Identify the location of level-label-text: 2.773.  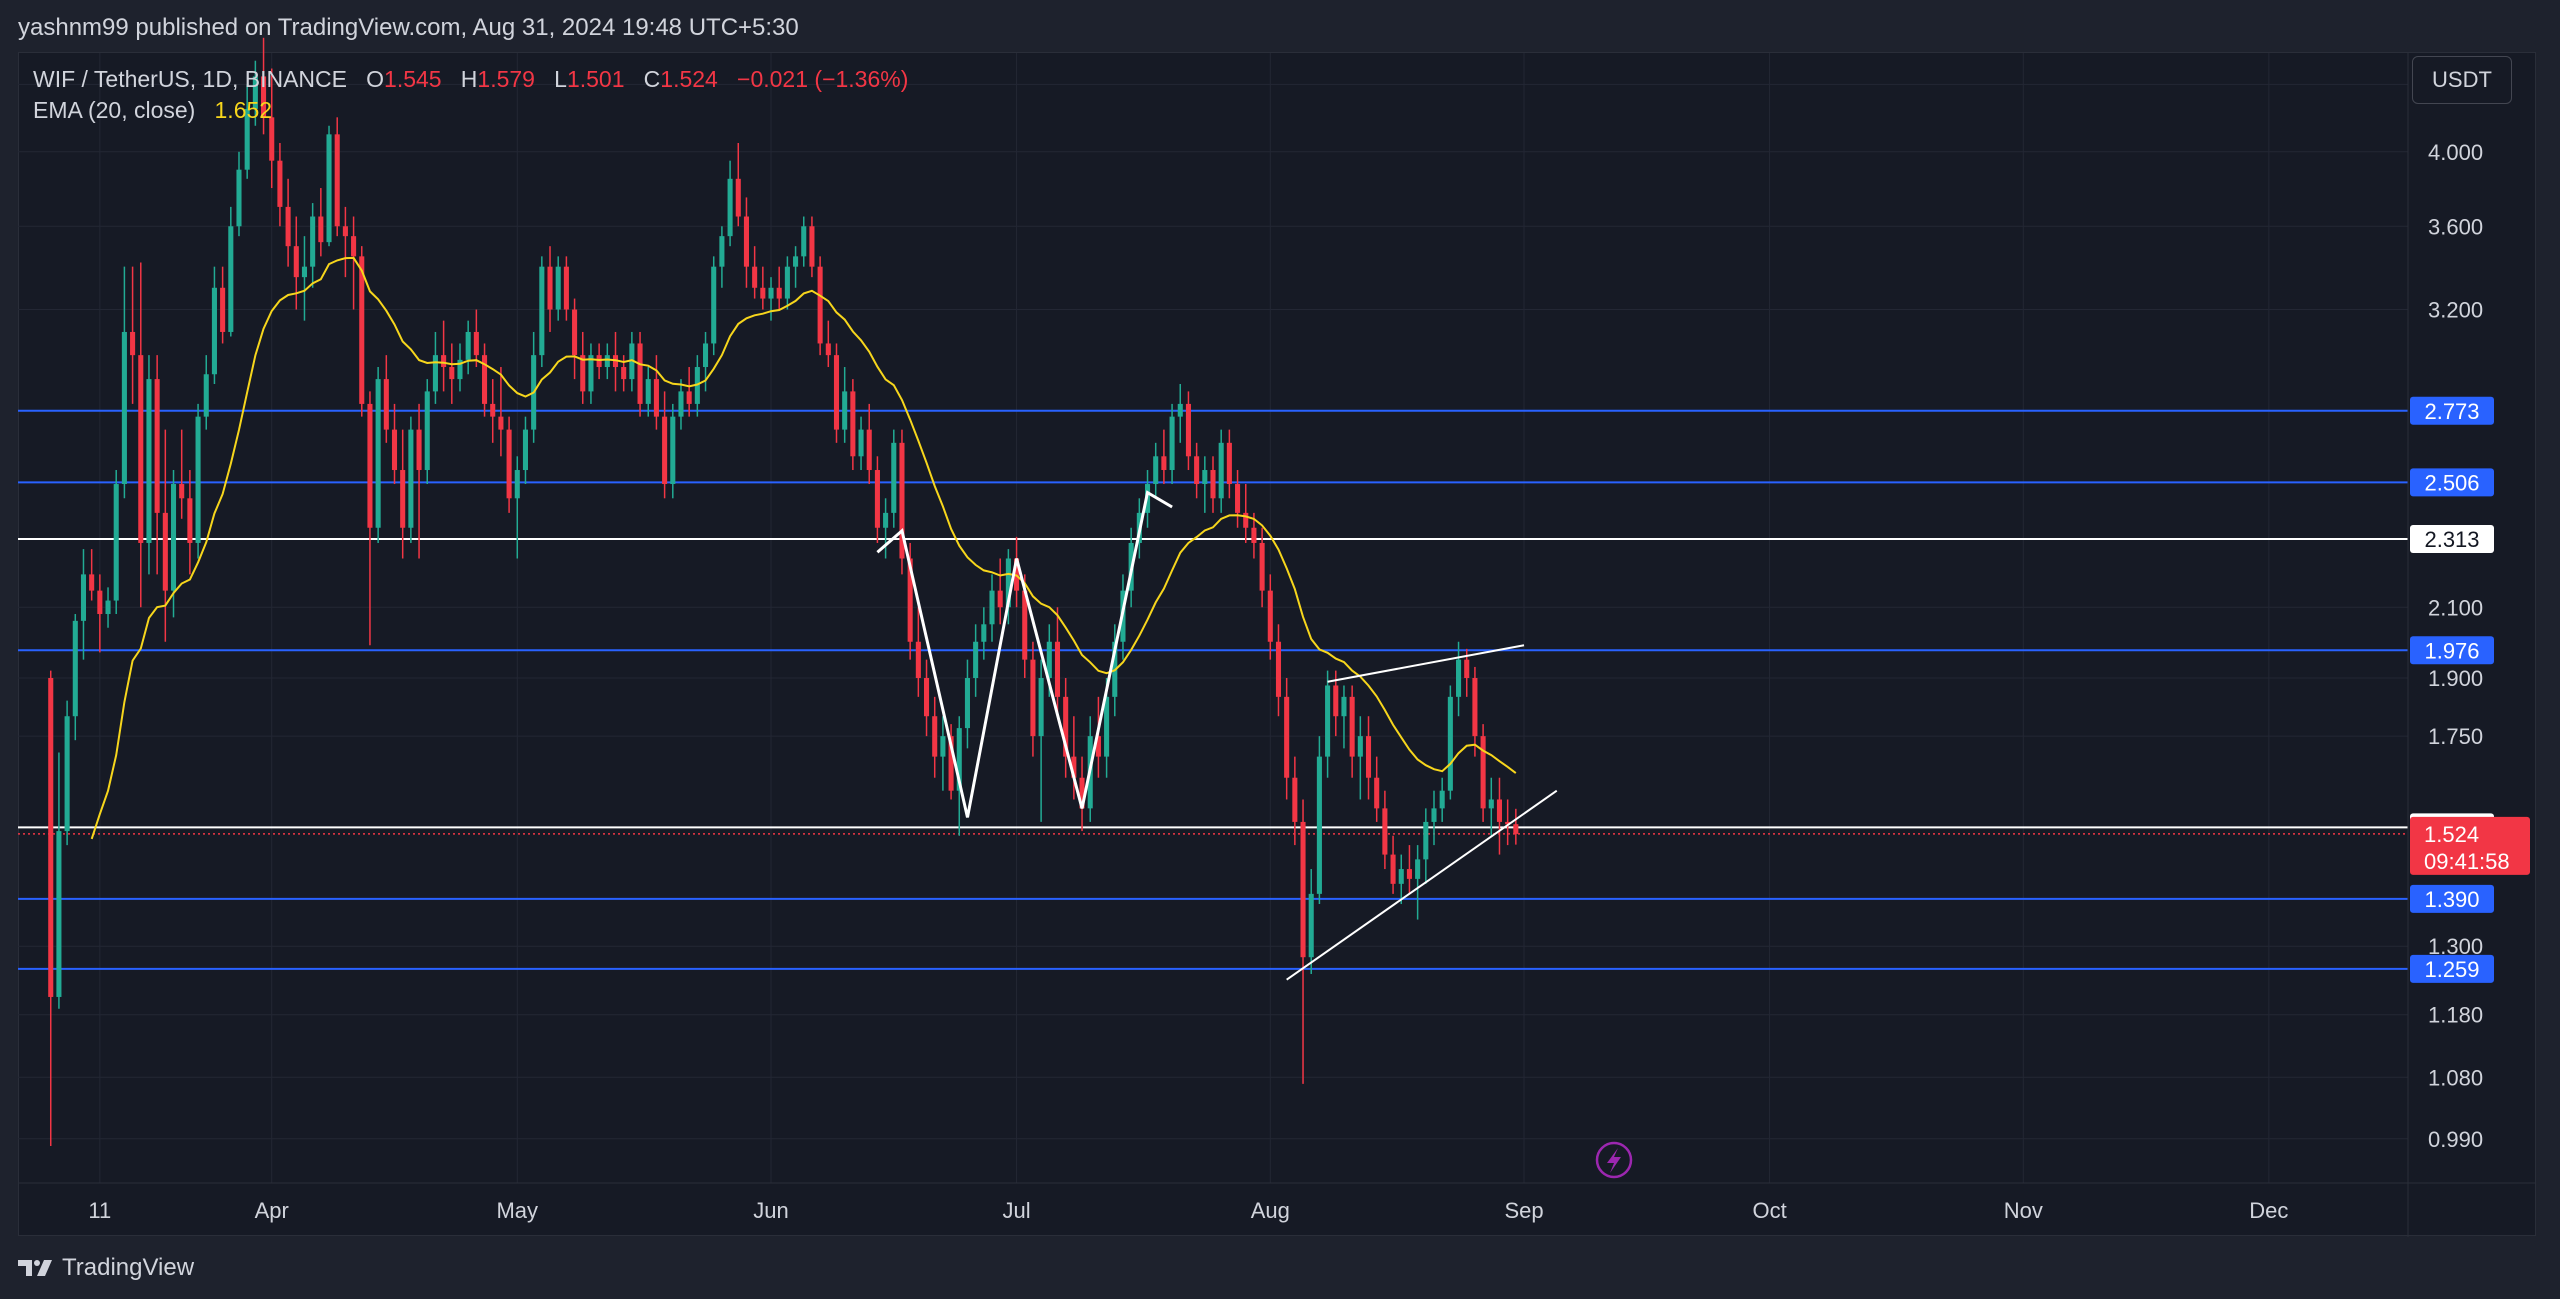
(2451, 411).